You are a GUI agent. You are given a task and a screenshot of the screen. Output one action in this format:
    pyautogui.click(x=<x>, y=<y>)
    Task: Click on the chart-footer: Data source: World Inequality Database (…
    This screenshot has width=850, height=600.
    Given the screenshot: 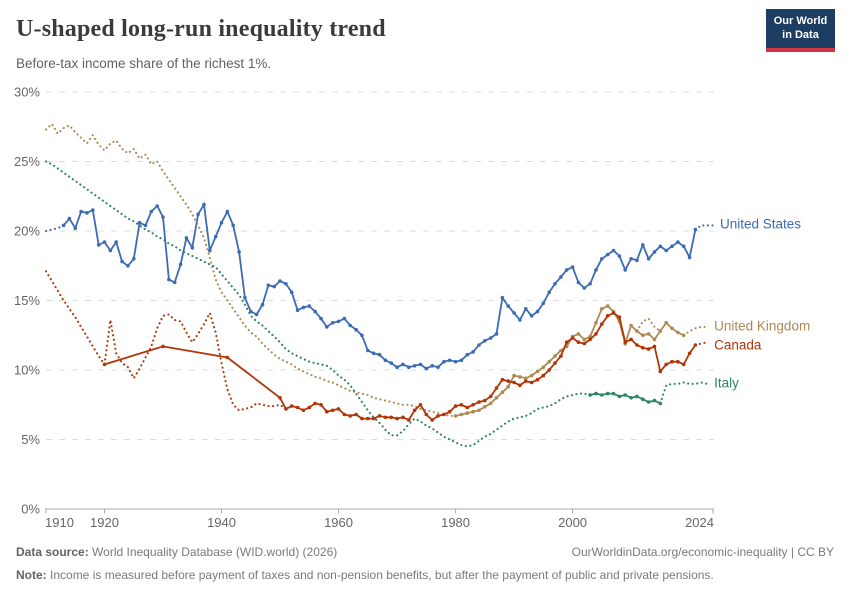 What is the action you would take?
    pyautogui.click(x=425, y=563)
    